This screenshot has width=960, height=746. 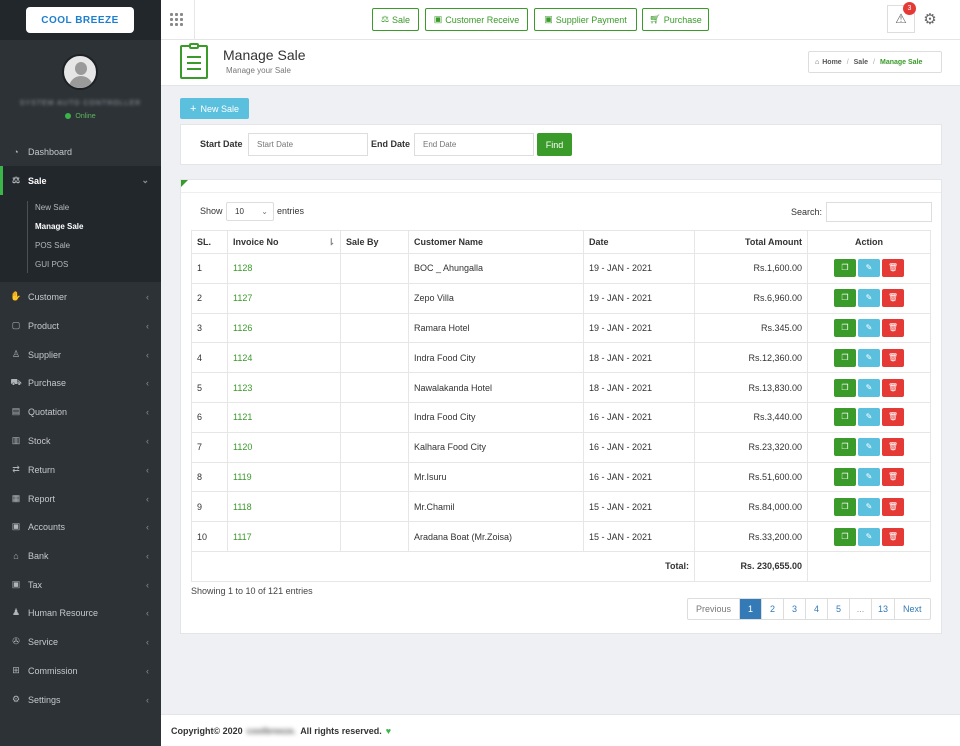 I want to click on settings-button: ⚙, so click(x=930, y=19).